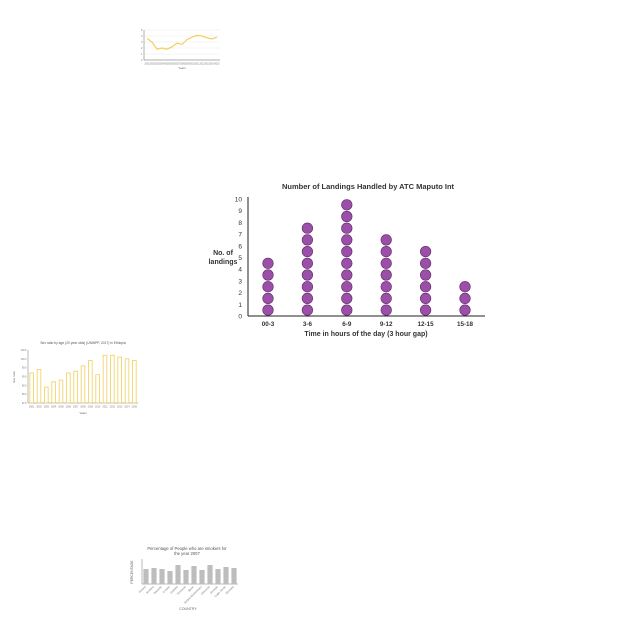 This screenshot has height=640, width=640. What do you see at coordinates (187, 65) in the screenshot?
I see `line-x-tick-label: 2009` at bounding box center [187, 65].